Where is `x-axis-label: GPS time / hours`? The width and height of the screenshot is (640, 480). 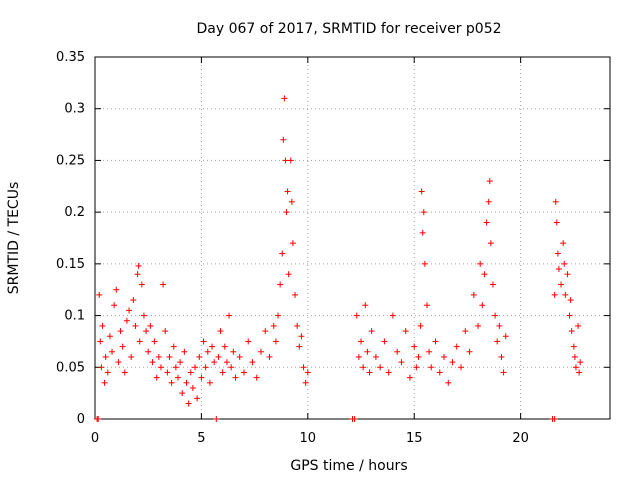 x-axis-label: GPS time / hours is located at coordinates (348, 466).